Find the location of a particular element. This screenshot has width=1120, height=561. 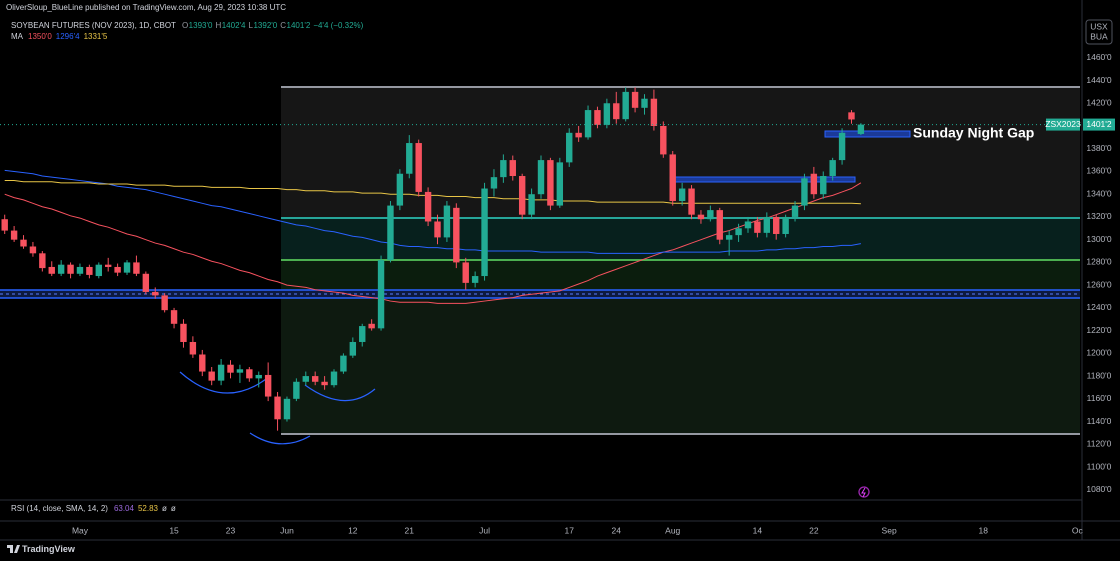

y-tick-label: 1420'0 is located at coordinates (1099, 103).